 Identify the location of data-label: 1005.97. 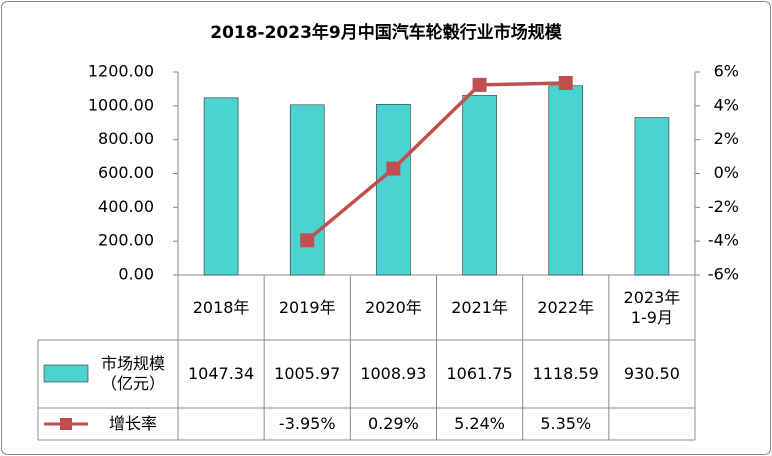
(307, 373).